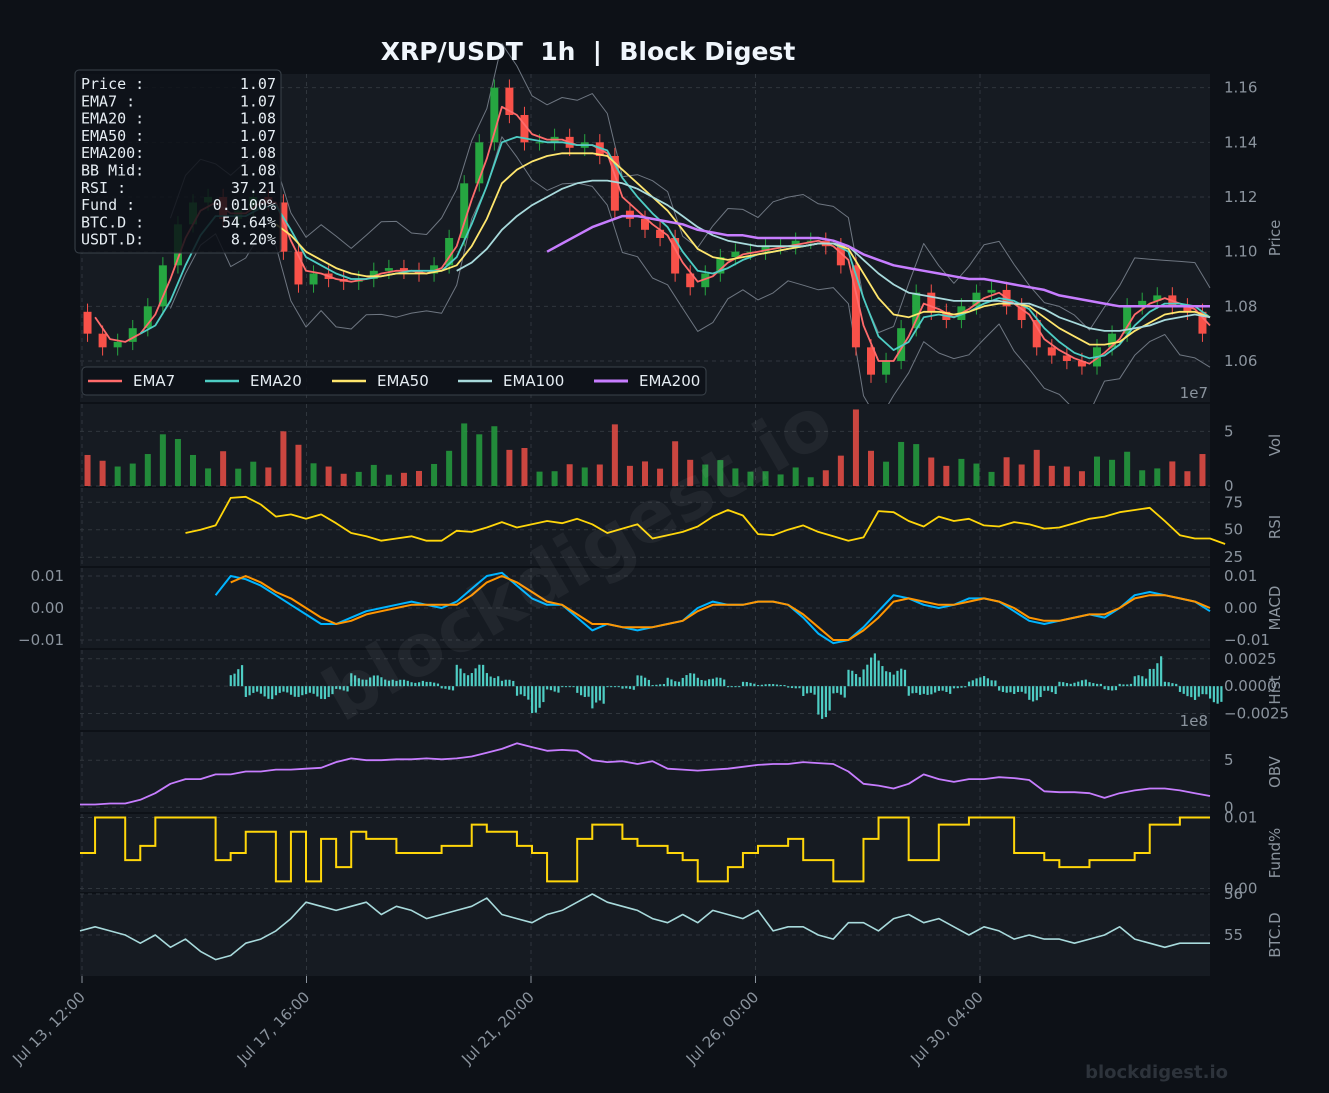 The height and width of the screenshot is (1093, 1329). Describe the element at coordinates (47, 608) in the screenshot. I see `y-tick-label-left: 0.00` at that location.